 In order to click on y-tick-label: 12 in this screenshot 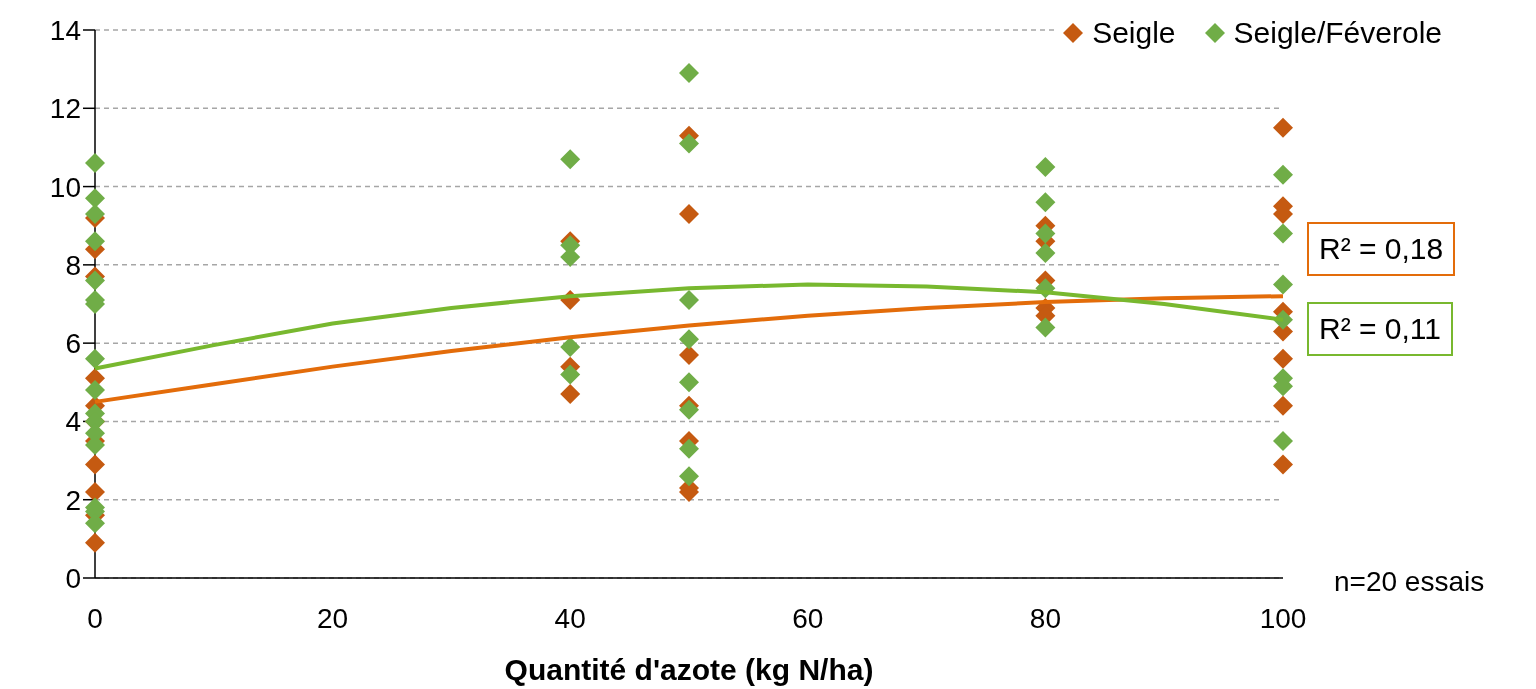, I will do `click(65, 109)`.